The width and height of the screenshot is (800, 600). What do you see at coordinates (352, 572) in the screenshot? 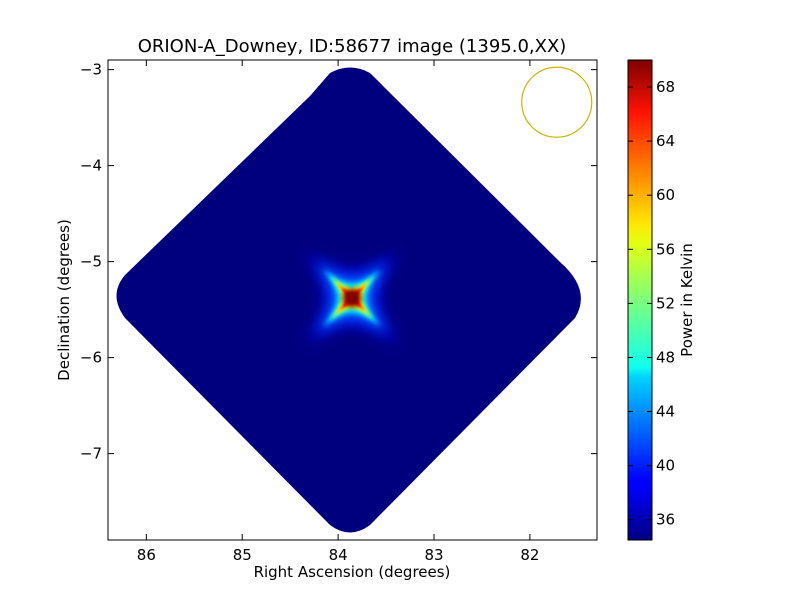
I see `x-axis-label: Right Ascension (degrees)` at bounding box center [352, 572].